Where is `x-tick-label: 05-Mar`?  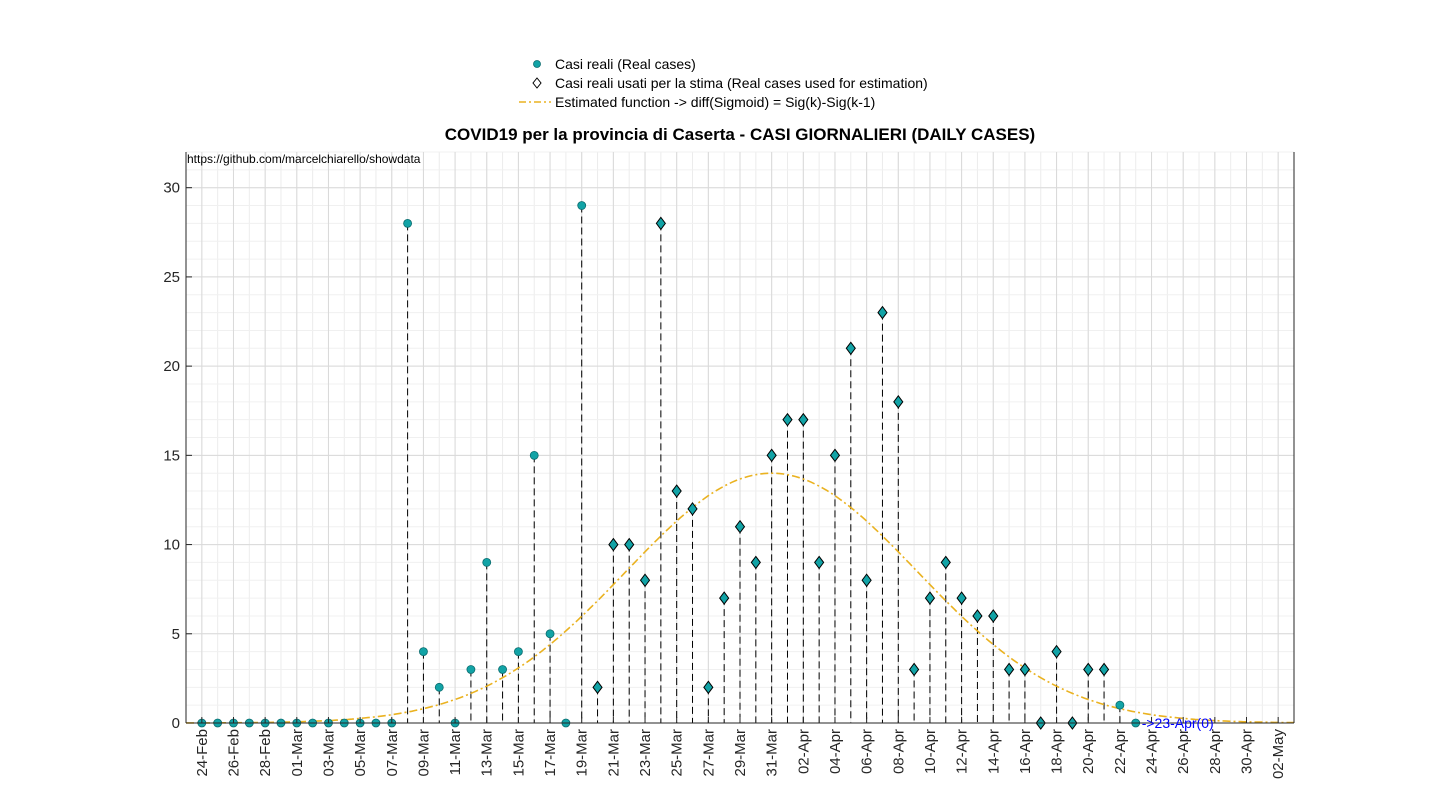 x-tick-label: 05-Mar is located at coordinates (360, 753).